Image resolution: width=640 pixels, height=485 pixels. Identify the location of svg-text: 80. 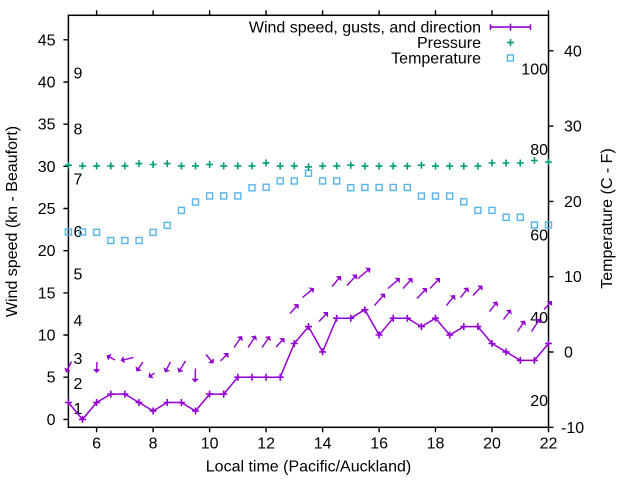
(539, 150).